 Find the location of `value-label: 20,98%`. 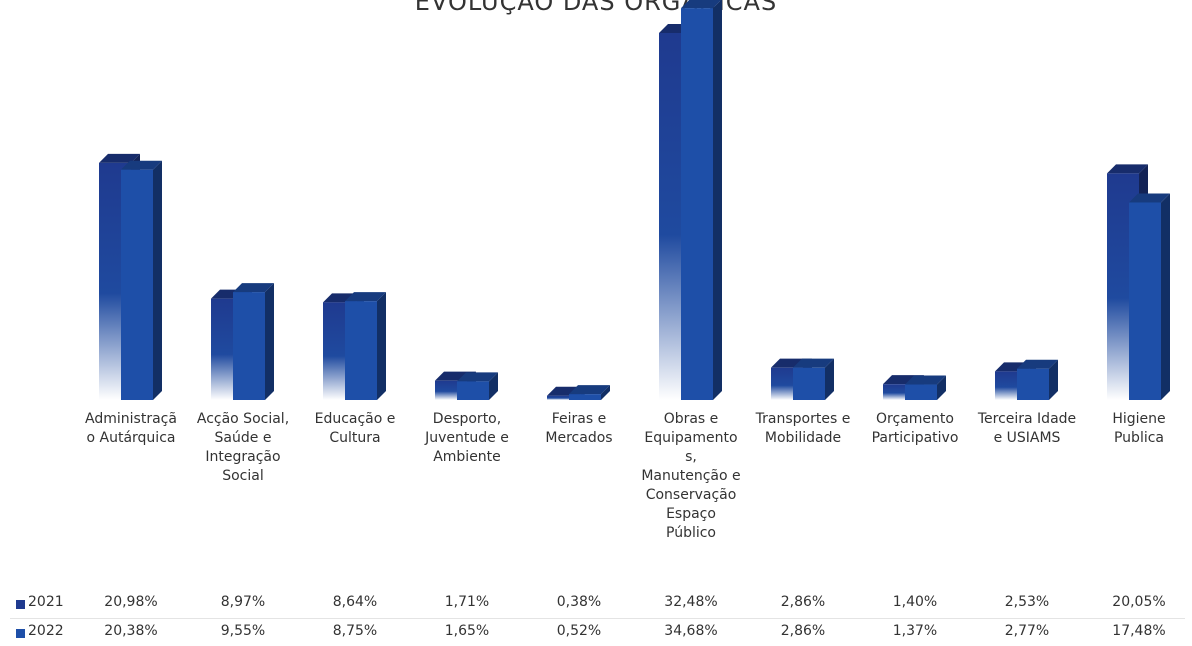

value-label: 20,98% is located at coordinates (131, 602).